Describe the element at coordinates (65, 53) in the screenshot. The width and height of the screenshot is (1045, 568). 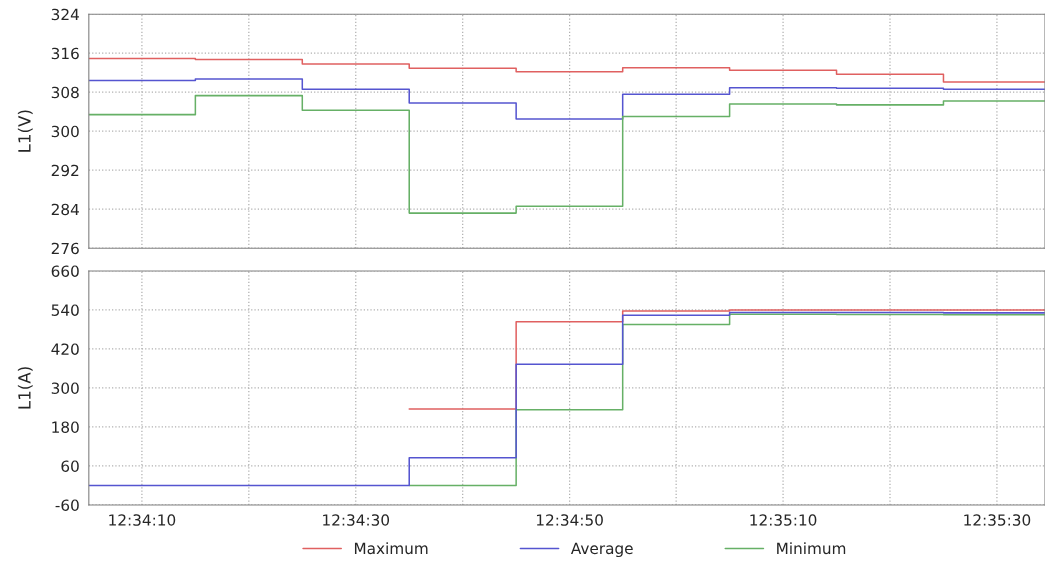
I see `y-tick-label: 316` at that location.